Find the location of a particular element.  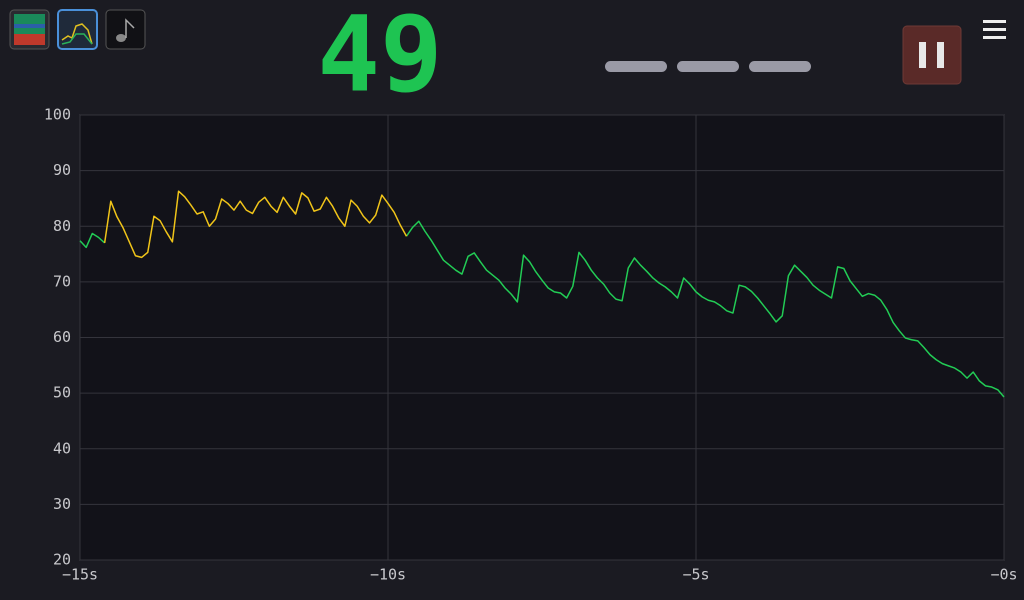

graph-button is located at coordinates (77, 29).